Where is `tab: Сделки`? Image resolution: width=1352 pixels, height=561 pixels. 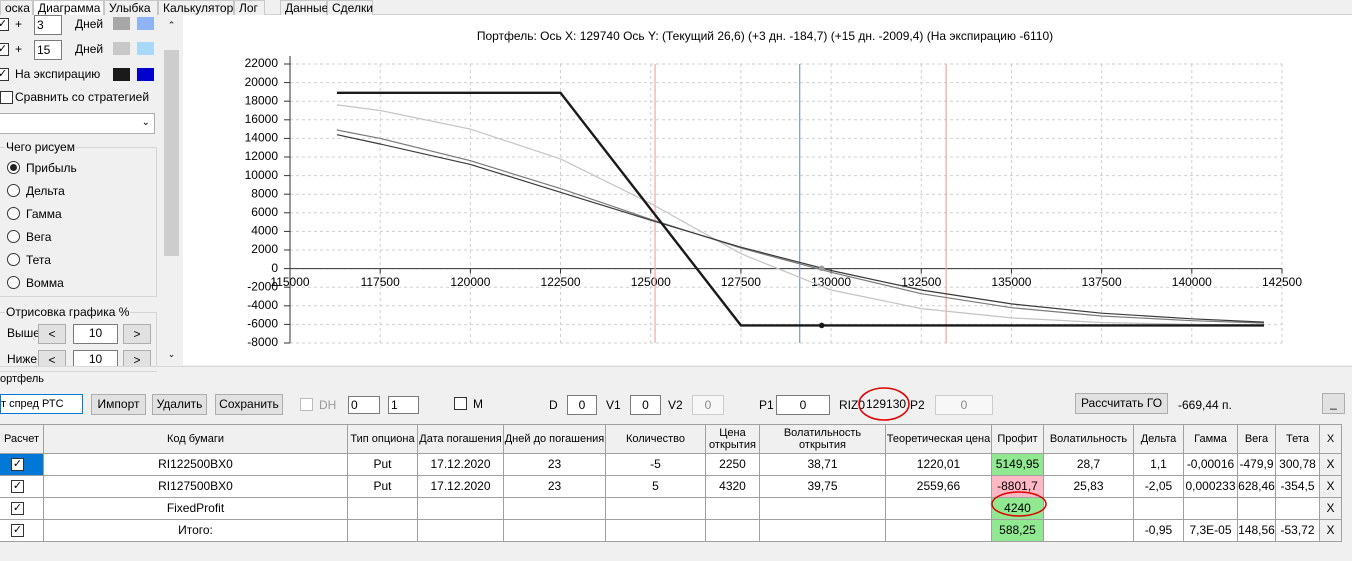 tab: Сделки is located at coordinates (350, 7).